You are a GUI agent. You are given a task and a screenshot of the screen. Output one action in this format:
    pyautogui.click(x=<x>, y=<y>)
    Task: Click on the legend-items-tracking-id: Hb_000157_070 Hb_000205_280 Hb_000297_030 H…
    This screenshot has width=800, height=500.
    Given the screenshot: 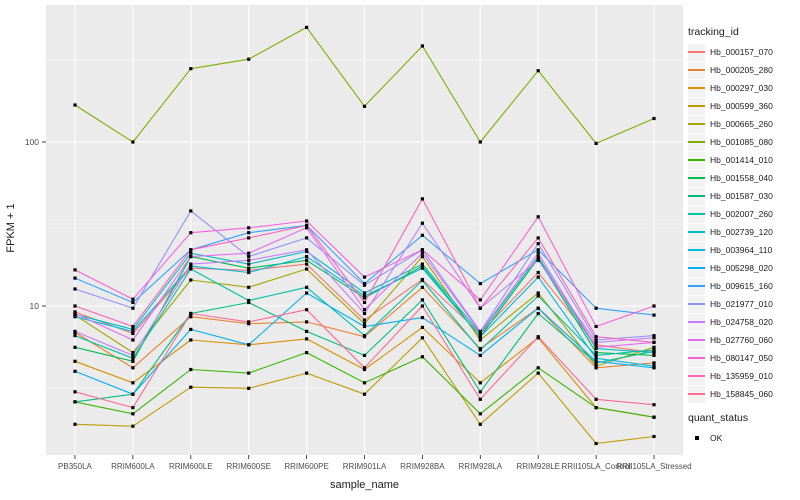 What is the action you would take?
    pyautogui.click(x=744, y=223)
    